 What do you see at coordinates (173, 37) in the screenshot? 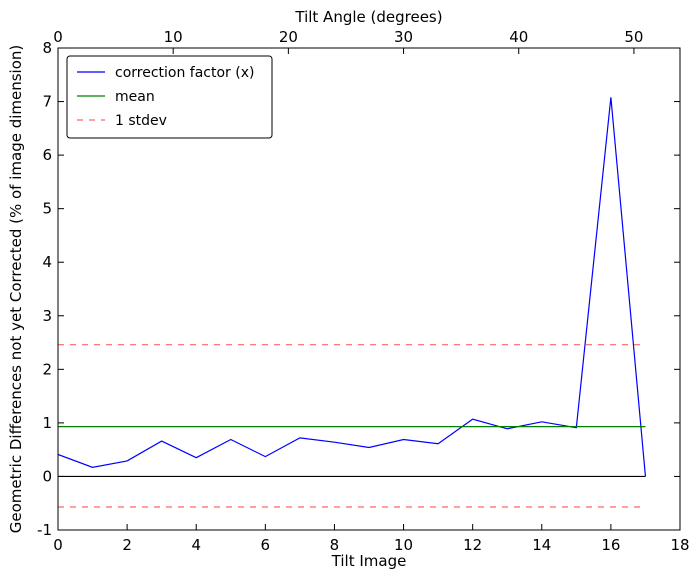
I see `top-x-tick-label: 10` at bounding box center [173, 37].